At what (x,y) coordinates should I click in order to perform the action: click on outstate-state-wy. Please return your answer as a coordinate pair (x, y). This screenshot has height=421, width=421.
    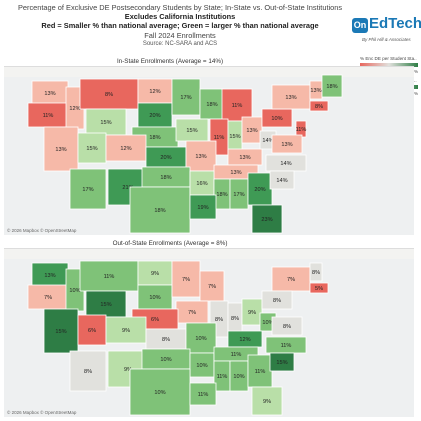
    Looking at the image, I should click on (106, 304).